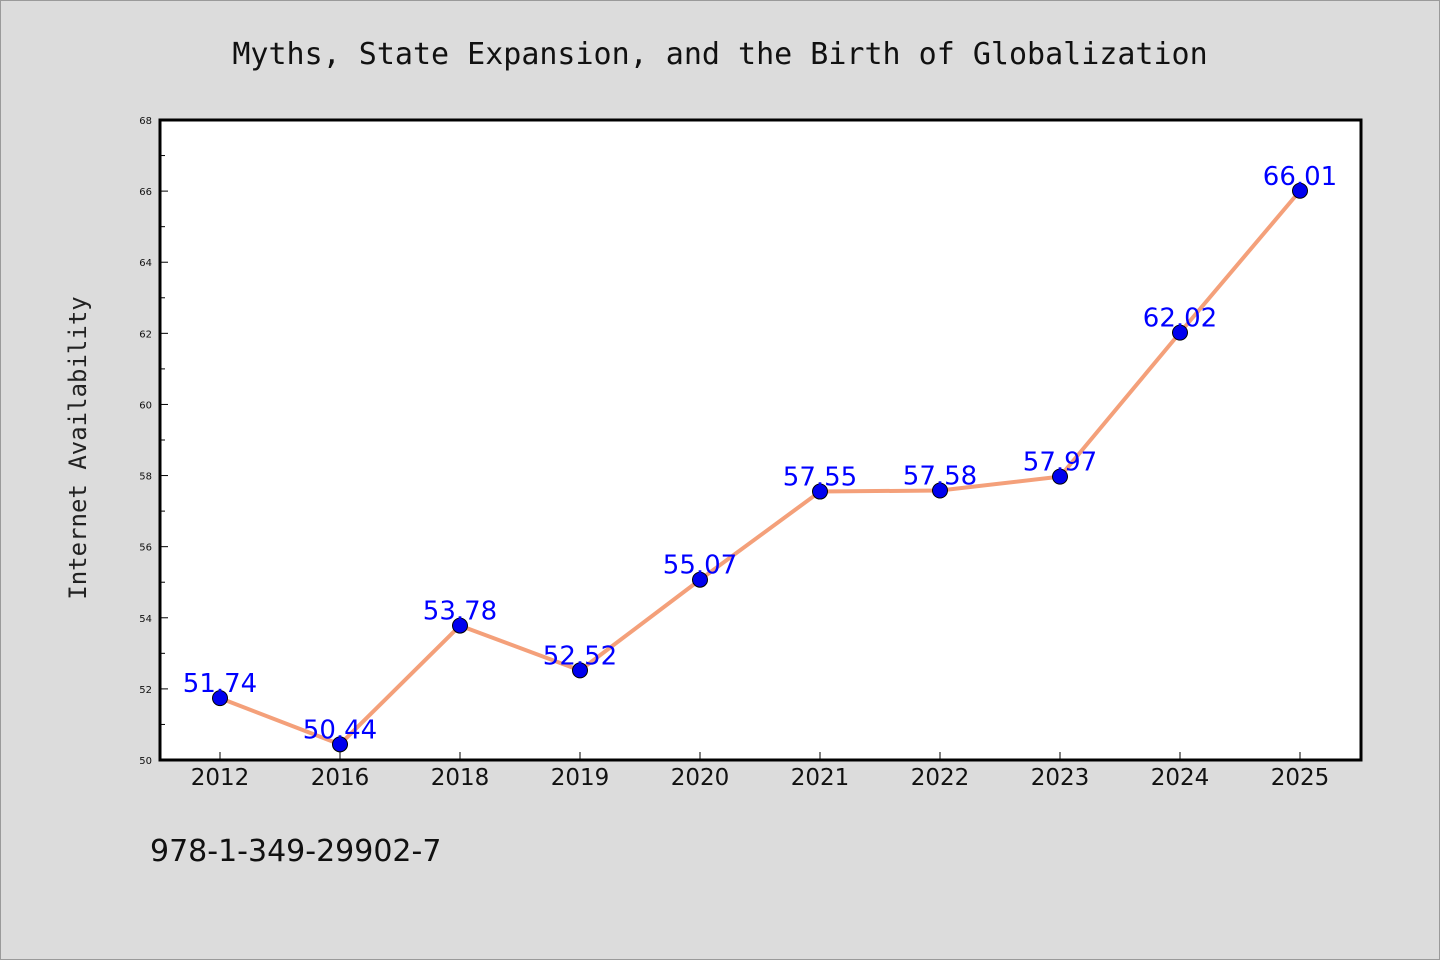  I want to click on x-tick-label: 2018, so click(460, 778).